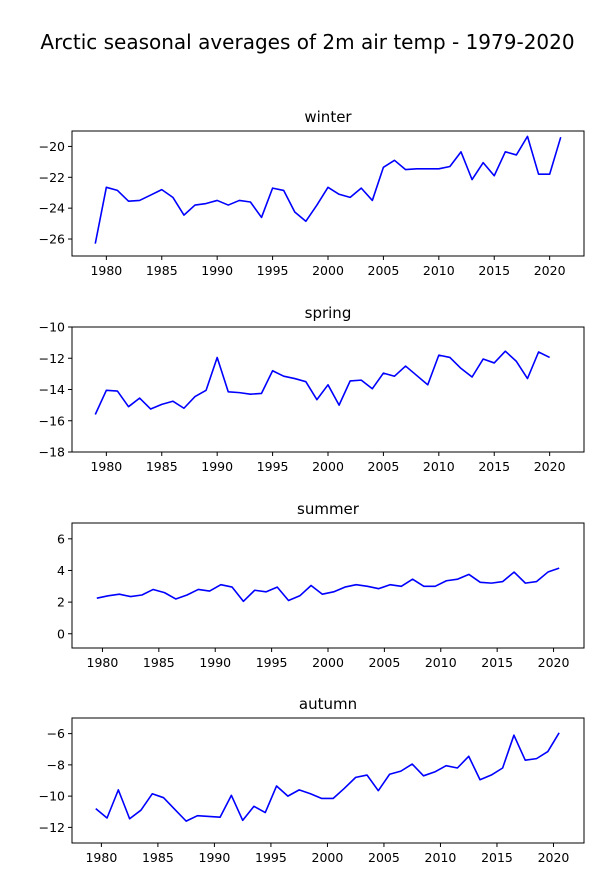 The image size is (615, 877). I want to click on y-tick-label: 2, so click(61, 602).